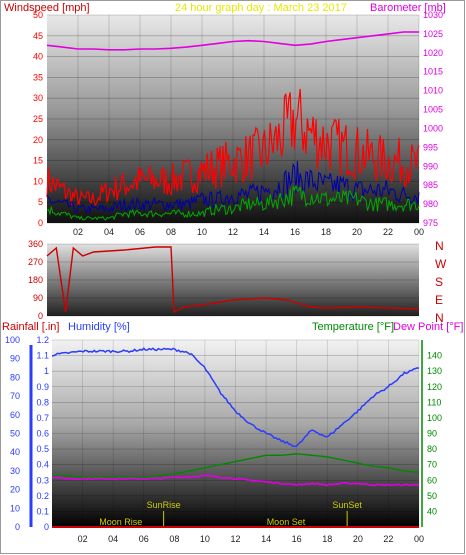  Describe the element at coordinates (42, 402) in the screenshot. I see `rainfall-tick-label: 0.8` at that location.